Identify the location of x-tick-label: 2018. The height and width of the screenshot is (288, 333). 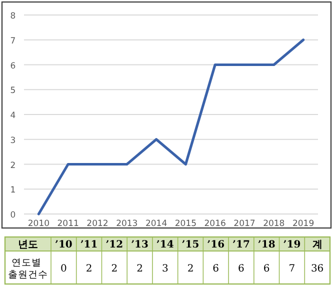
(274, 224).